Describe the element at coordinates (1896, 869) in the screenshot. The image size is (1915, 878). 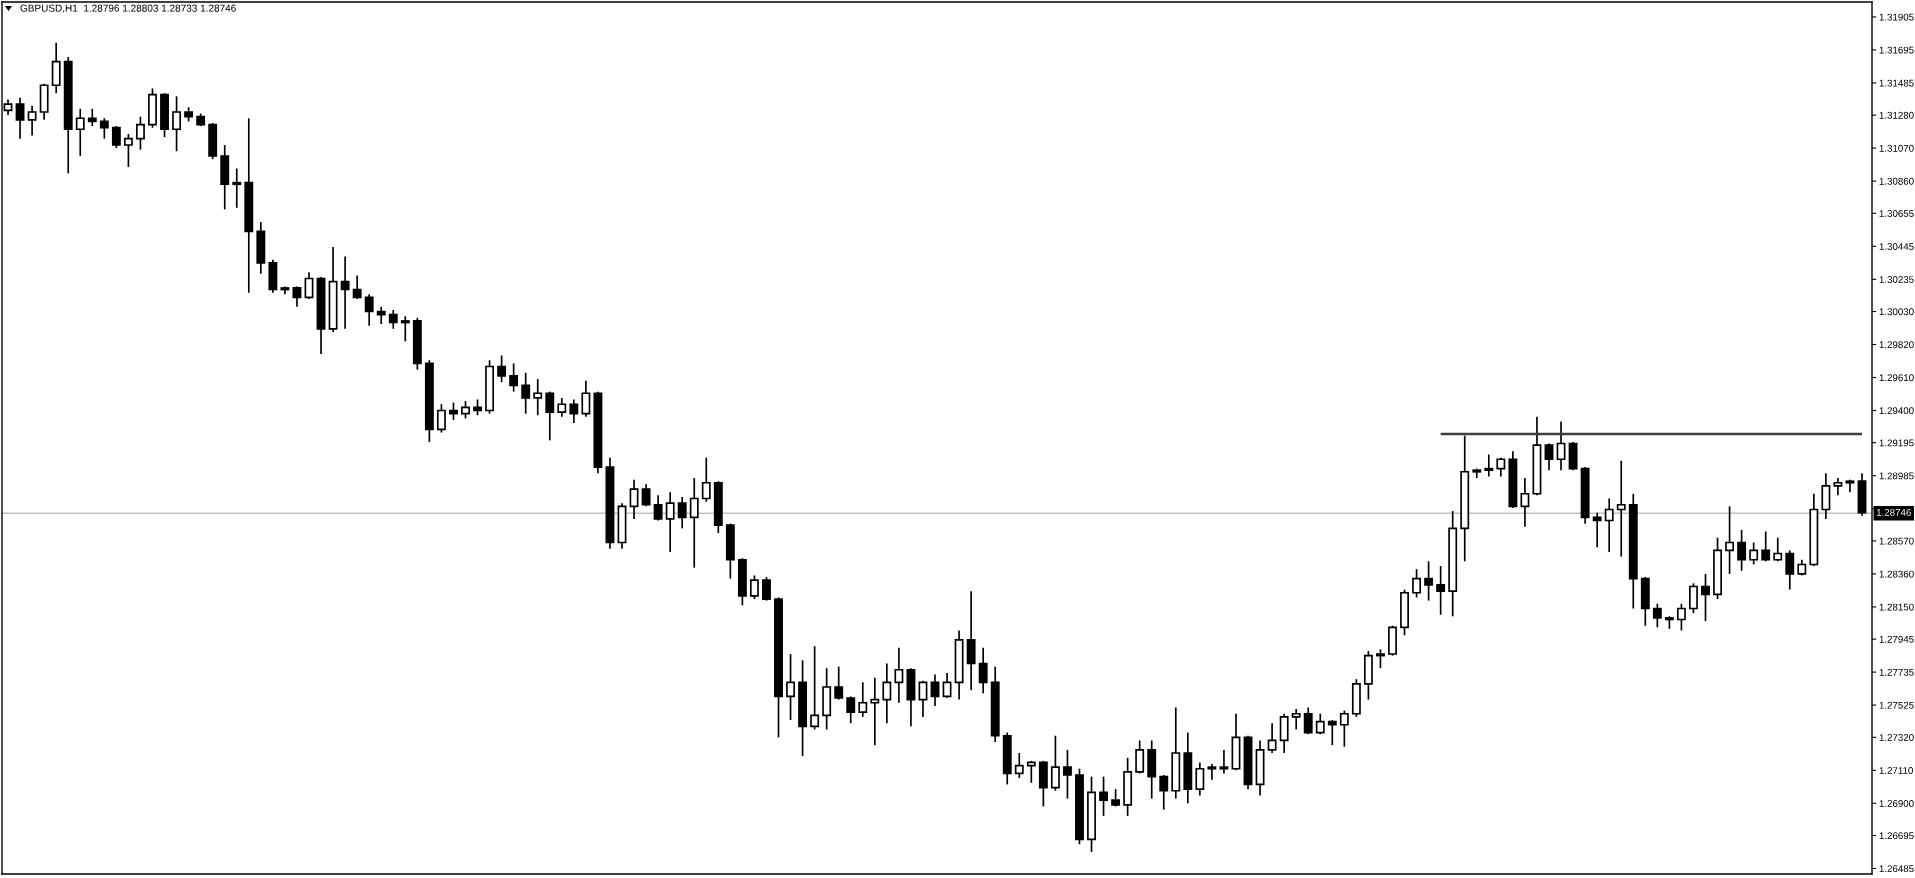
I see `y-tick-label: 1.26485` at that location.